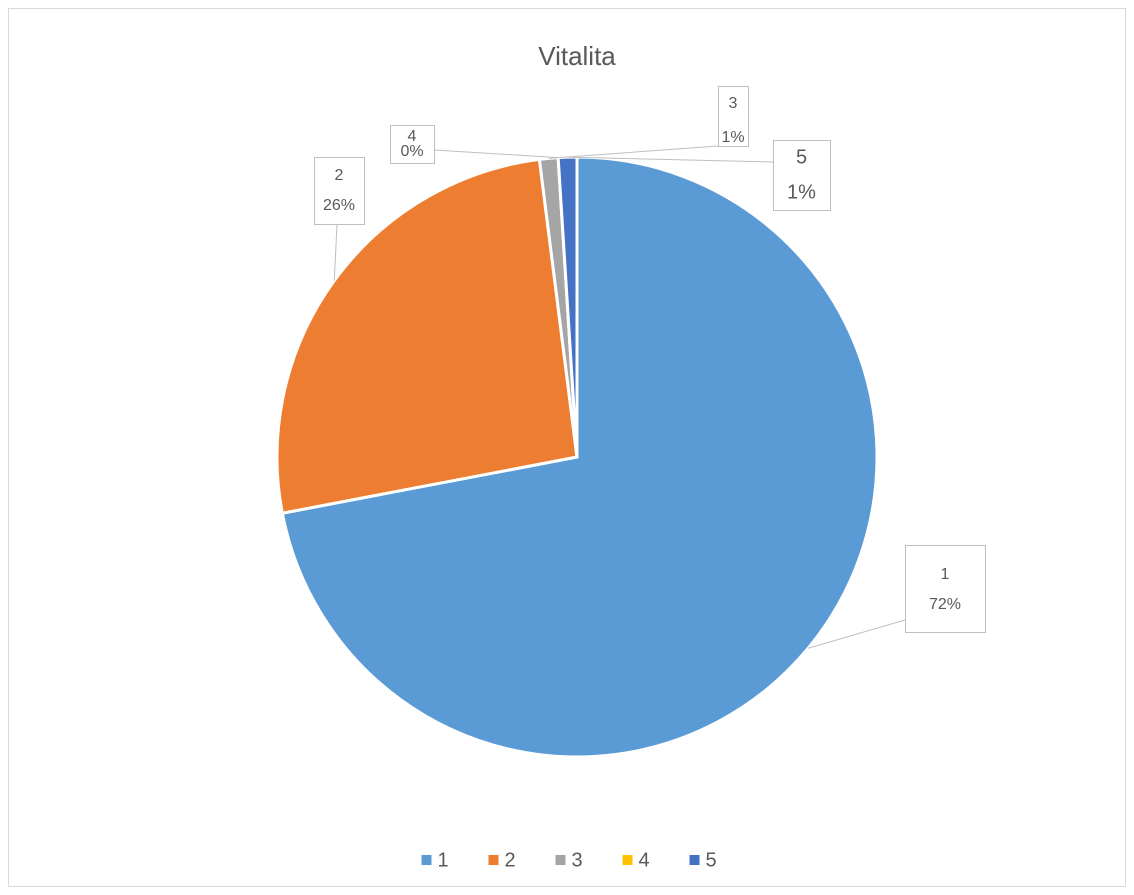  What do you see at coordinates (411, 151) in the screenshot?
I see `data-label-value: 0%` at bounding box center [411, 151].